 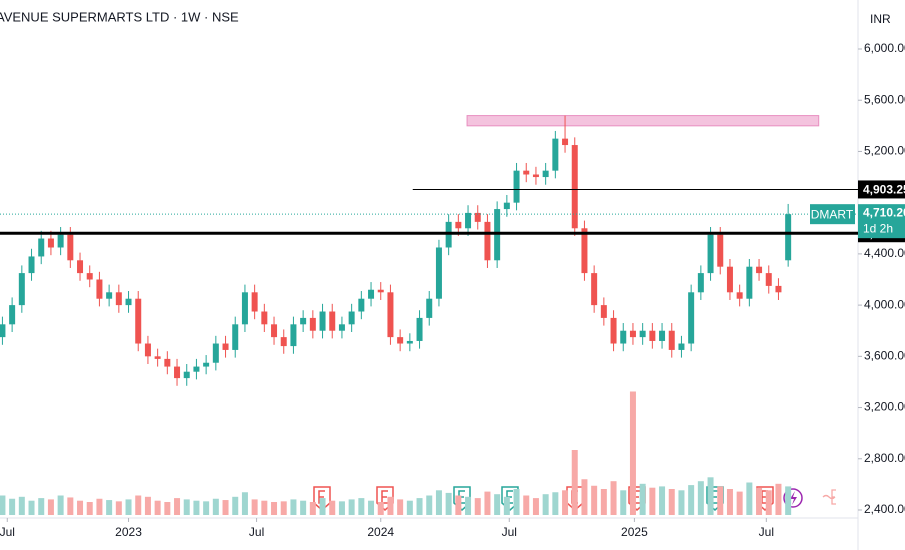 I want to click on y-tick-label: 5,200.00, so click(x=884, y=151).